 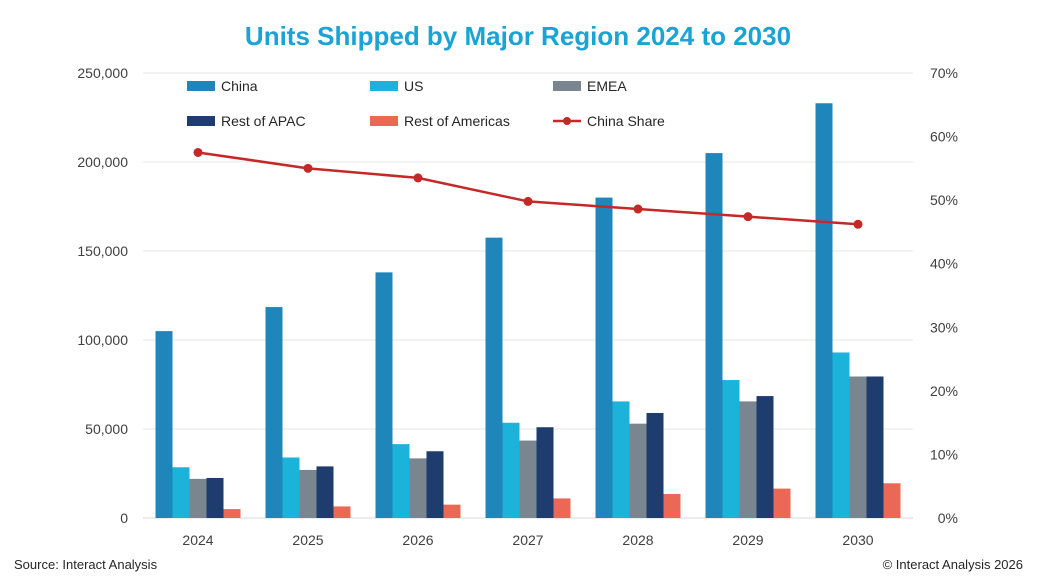 What do you see at coordinates (181, 492) in the screenshot?
I see `bar-us-2024` at bounding box center [181, 492].